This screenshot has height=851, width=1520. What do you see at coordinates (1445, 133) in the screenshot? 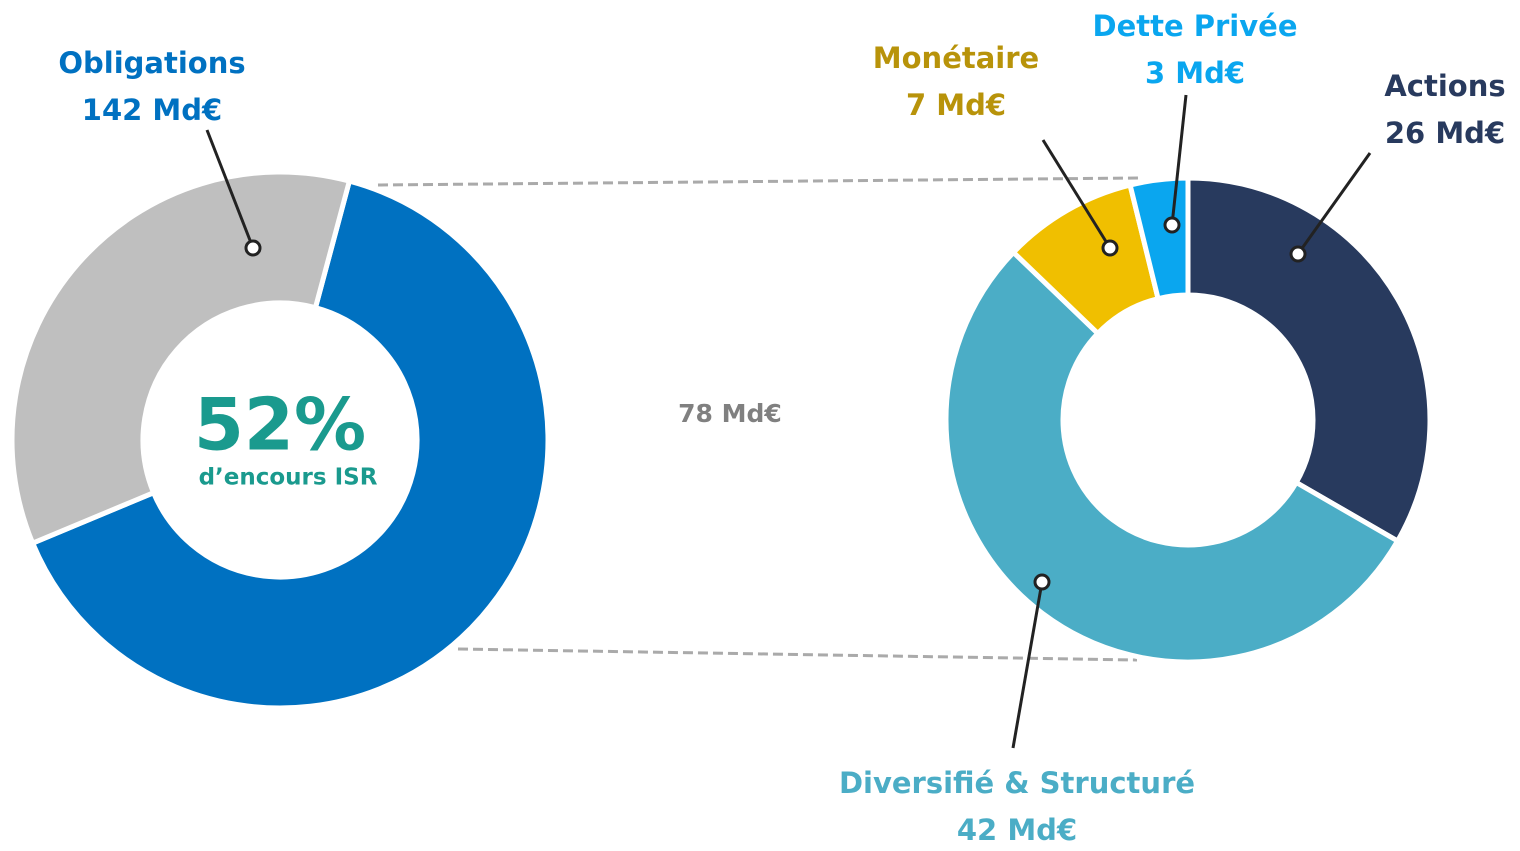
I see `slice-value: 26 Md€` at bounding box center [1445, 133].